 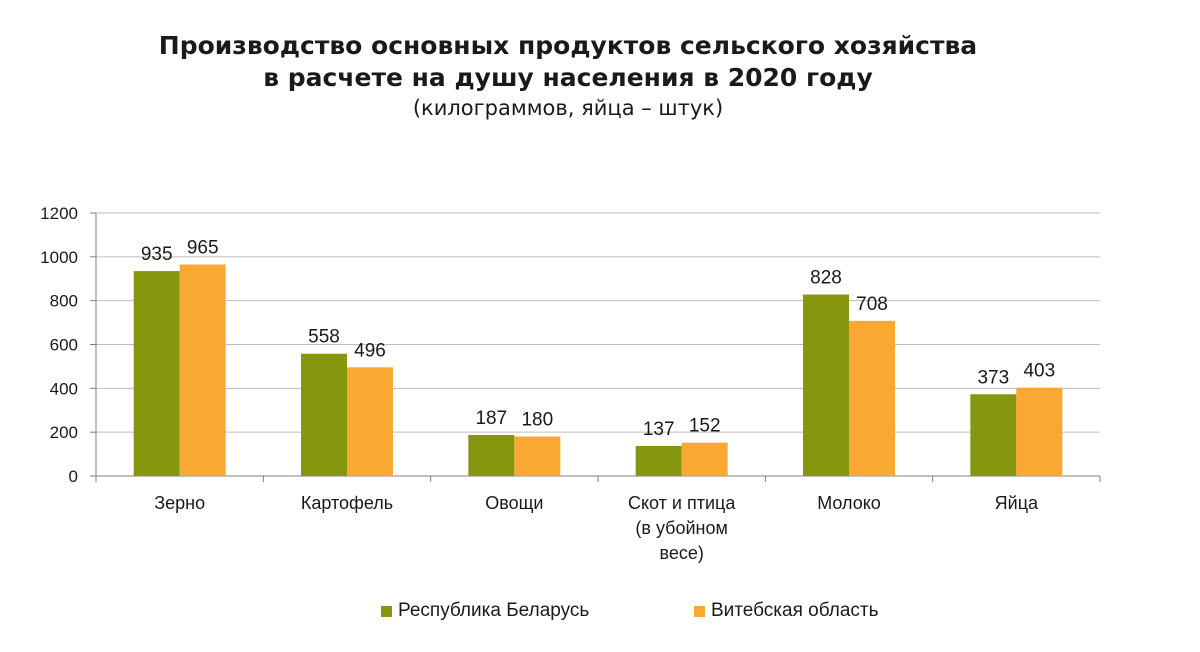 What do you see at coordinates (324, 337) in the screenshot?
I see `data-label: 558` at bounding box center [324, 337].